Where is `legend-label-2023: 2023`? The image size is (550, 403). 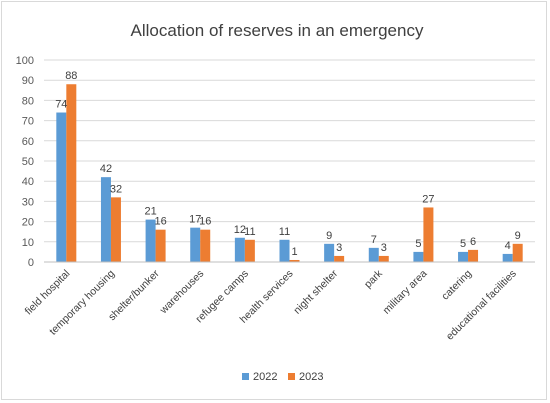
legend-label-2023: 2023 is located at coordinates (311, 377).